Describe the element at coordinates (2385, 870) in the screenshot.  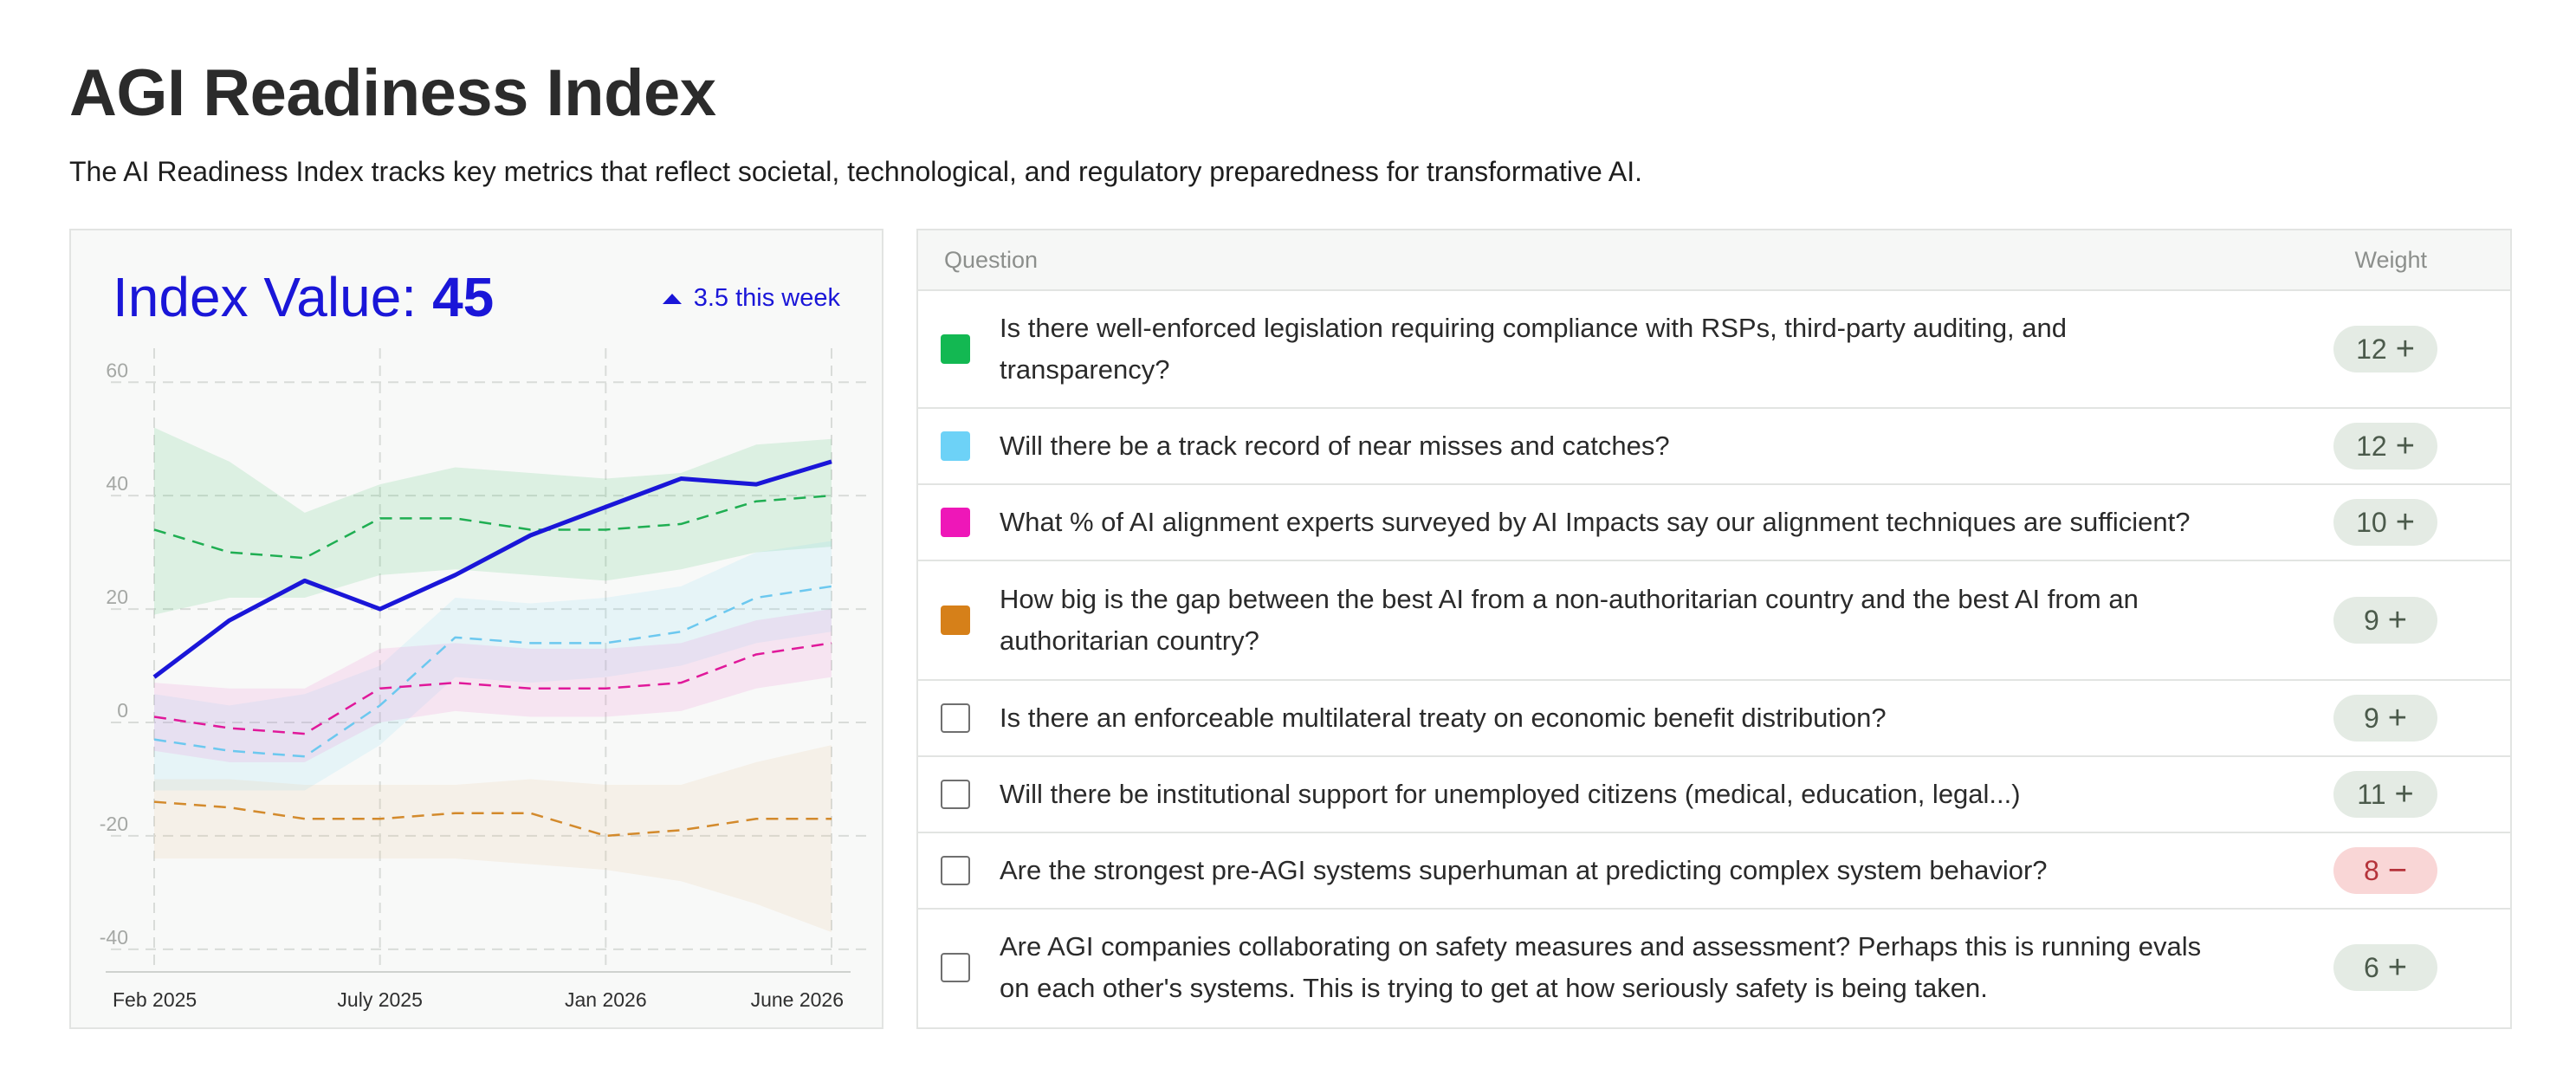
I see `weight-pill: 8−` at that location.